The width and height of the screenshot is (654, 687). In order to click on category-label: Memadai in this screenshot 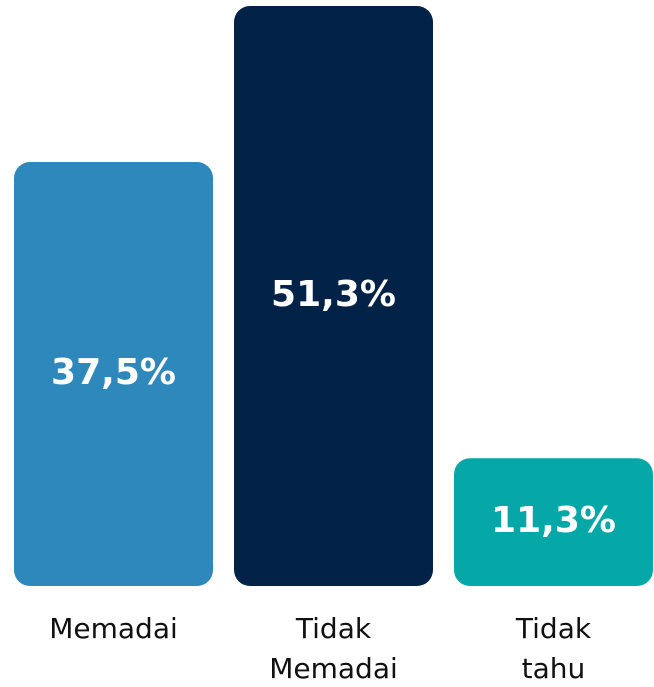, I will do `click(113, 628)`.